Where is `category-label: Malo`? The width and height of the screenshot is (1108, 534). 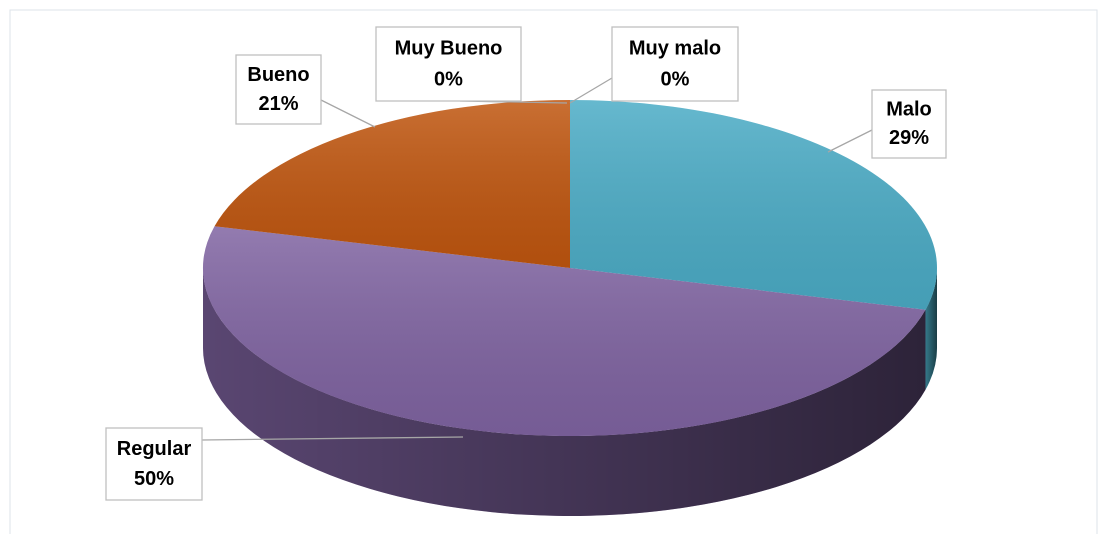 category-label: Malo is located at coordinates (909, 110).